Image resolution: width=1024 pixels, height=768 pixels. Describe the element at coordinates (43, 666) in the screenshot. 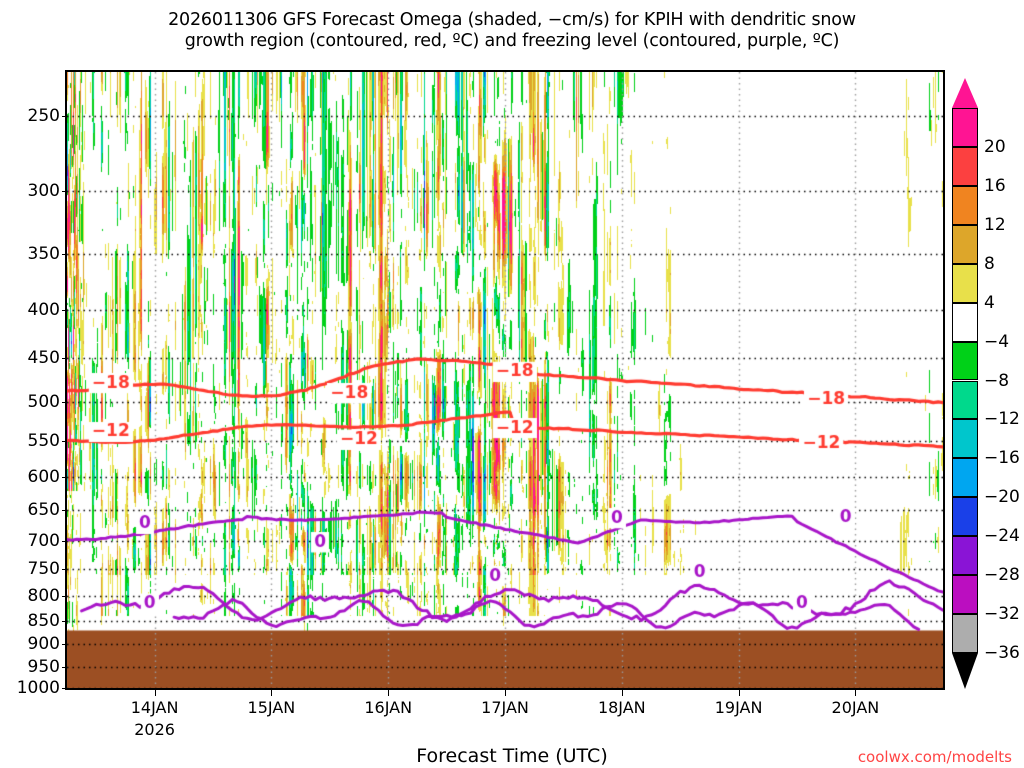

I see `y-axis-tick-label: 950` at that location.